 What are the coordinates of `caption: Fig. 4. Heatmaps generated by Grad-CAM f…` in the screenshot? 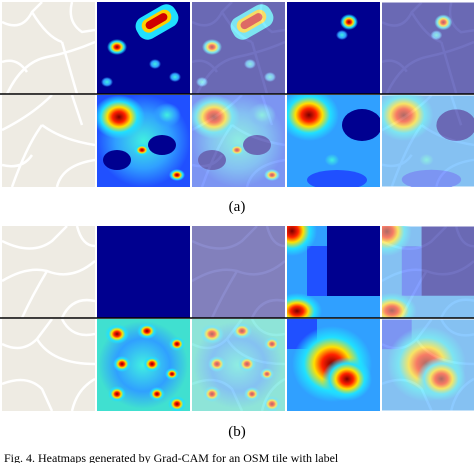 It's located at (171, 457).